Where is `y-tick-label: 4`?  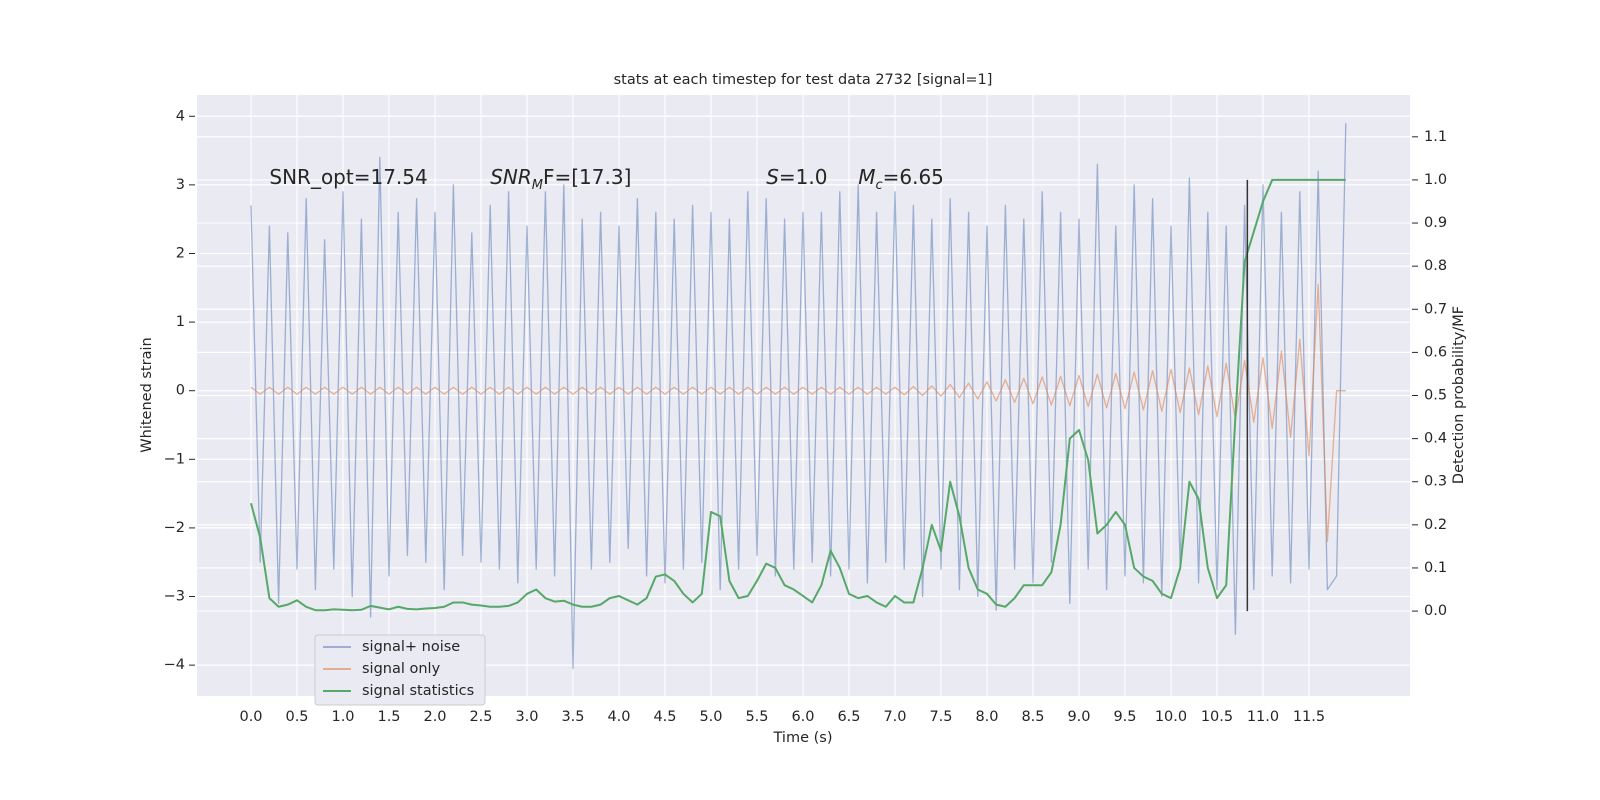
y-tick-label: 4 is located at coordinates (180, 116).